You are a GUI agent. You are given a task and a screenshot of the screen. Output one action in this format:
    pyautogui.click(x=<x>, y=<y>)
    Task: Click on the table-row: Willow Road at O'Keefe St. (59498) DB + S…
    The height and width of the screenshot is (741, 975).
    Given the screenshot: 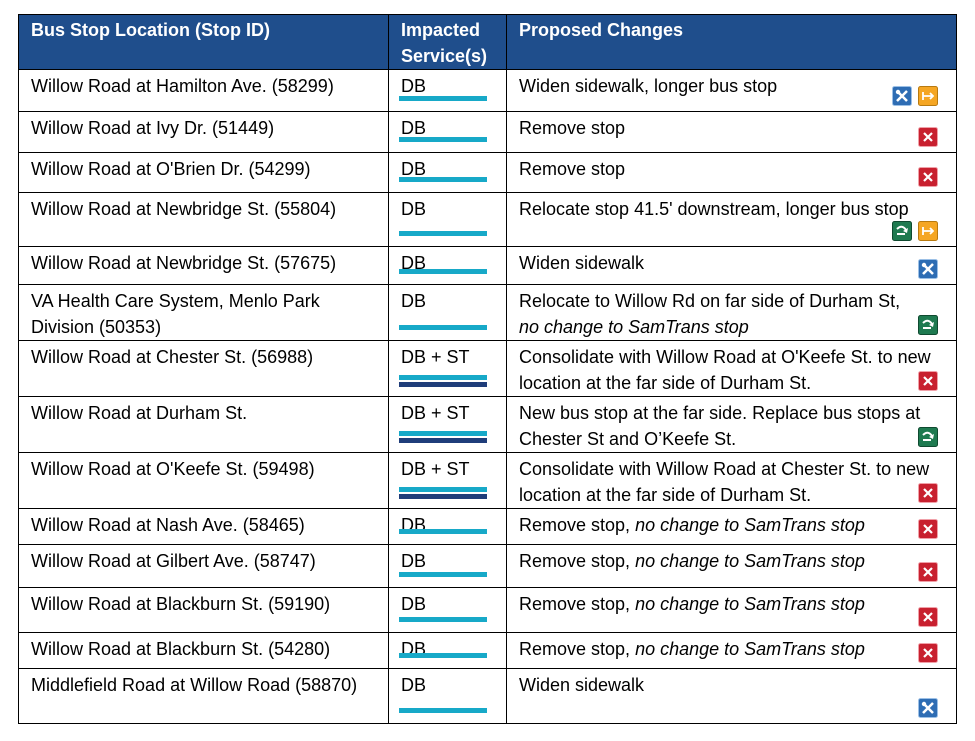 What is the action you would take?
    pyautogui.click(x=487, y=480)
    